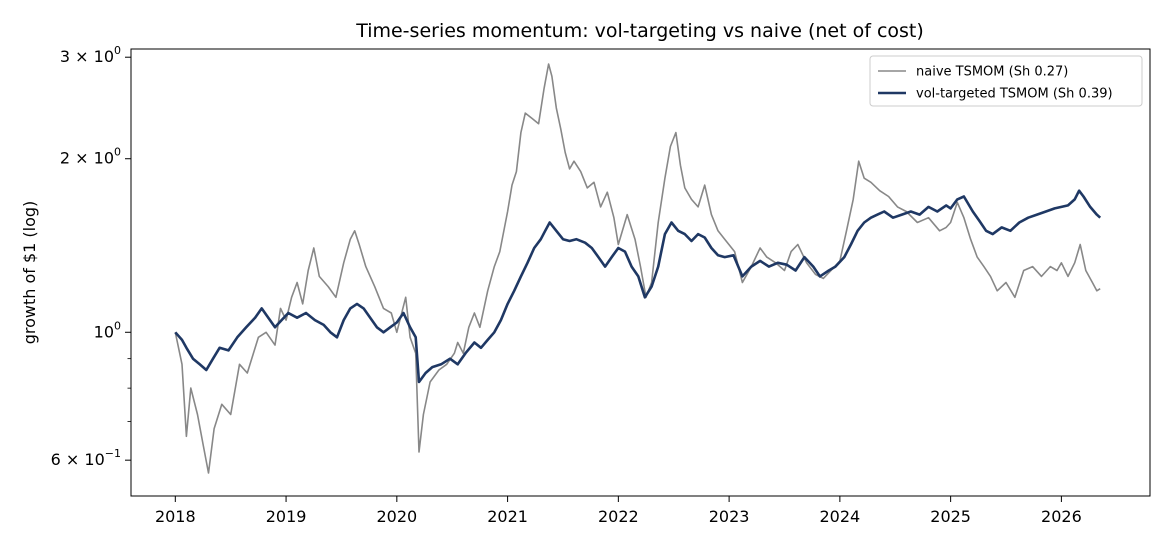  I want to click on x-tick-label-4: 2022, so click(618, 516).